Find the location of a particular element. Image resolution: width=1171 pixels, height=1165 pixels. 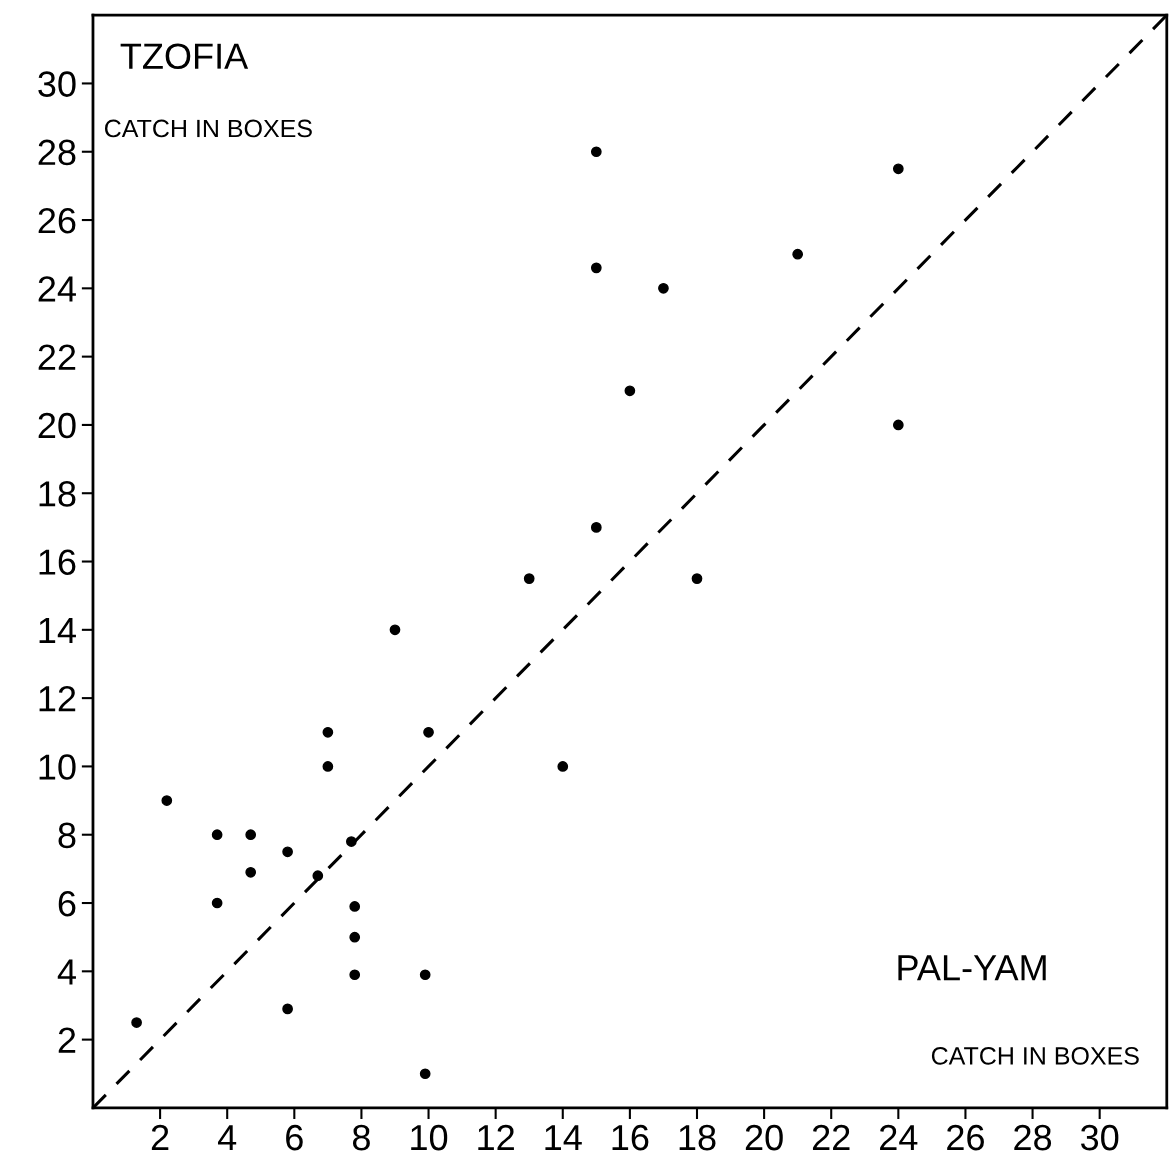

x-tick-label: 18 is located at coordinates (697, 1137).